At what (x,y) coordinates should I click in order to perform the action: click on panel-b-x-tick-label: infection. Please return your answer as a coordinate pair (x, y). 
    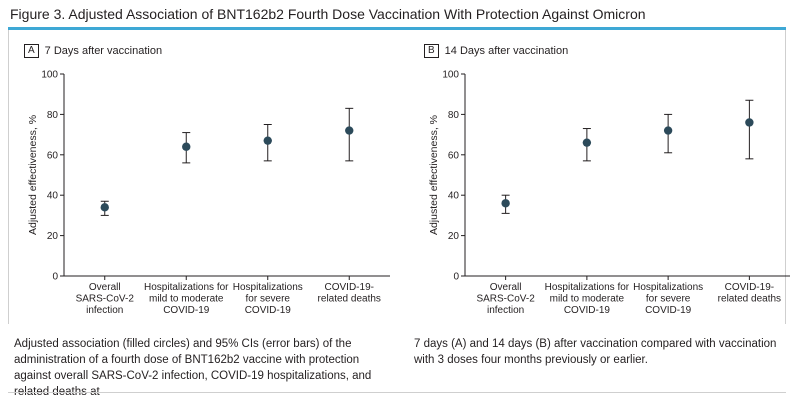
    Looking at the image, I should click on (505, 310).